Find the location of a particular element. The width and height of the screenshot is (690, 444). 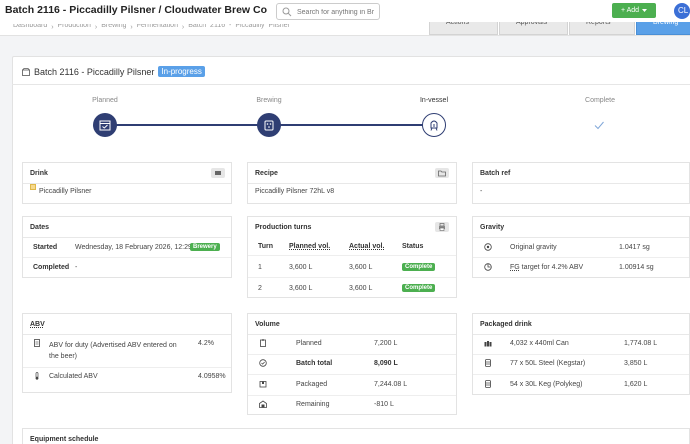

step-in-vessel is located at coordinates (434, 125).